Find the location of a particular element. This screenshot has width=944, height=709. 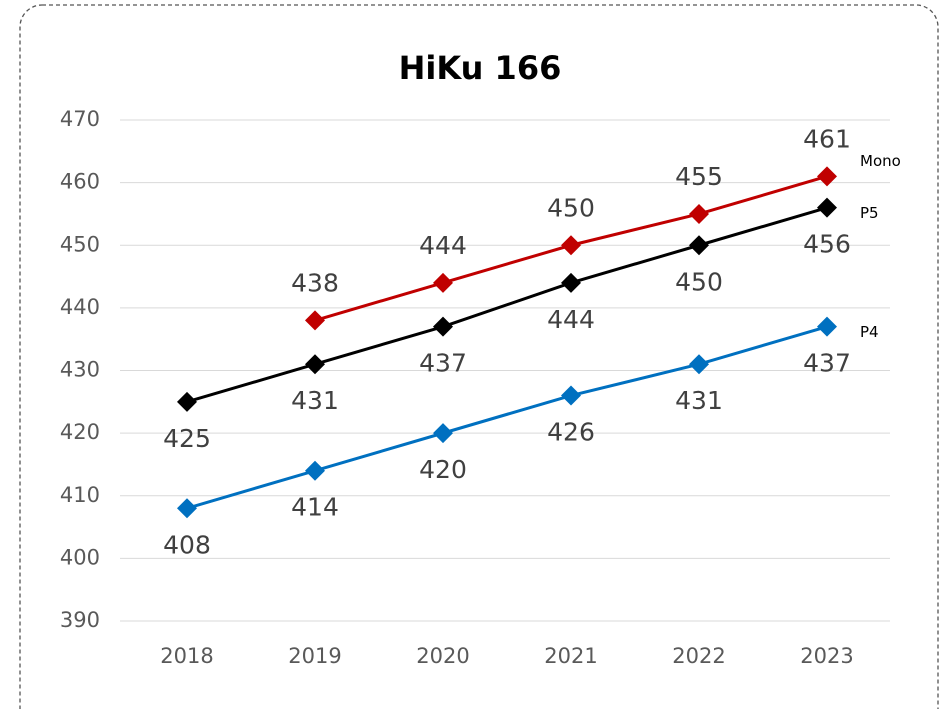

data-label: 426 is located at coordinates (571, 432).